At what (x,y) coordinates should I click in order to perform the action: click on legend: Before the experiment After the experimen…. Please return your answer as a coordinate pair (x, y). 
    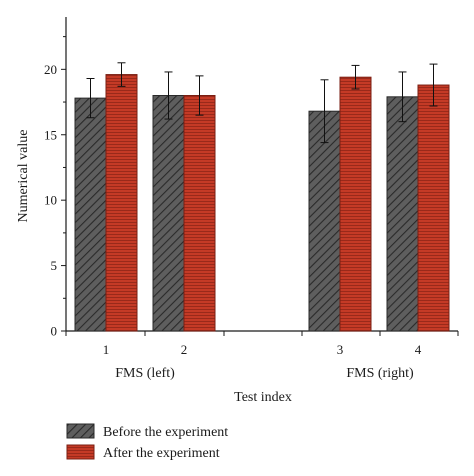
    Looking at the image, I should click on (147, 442).